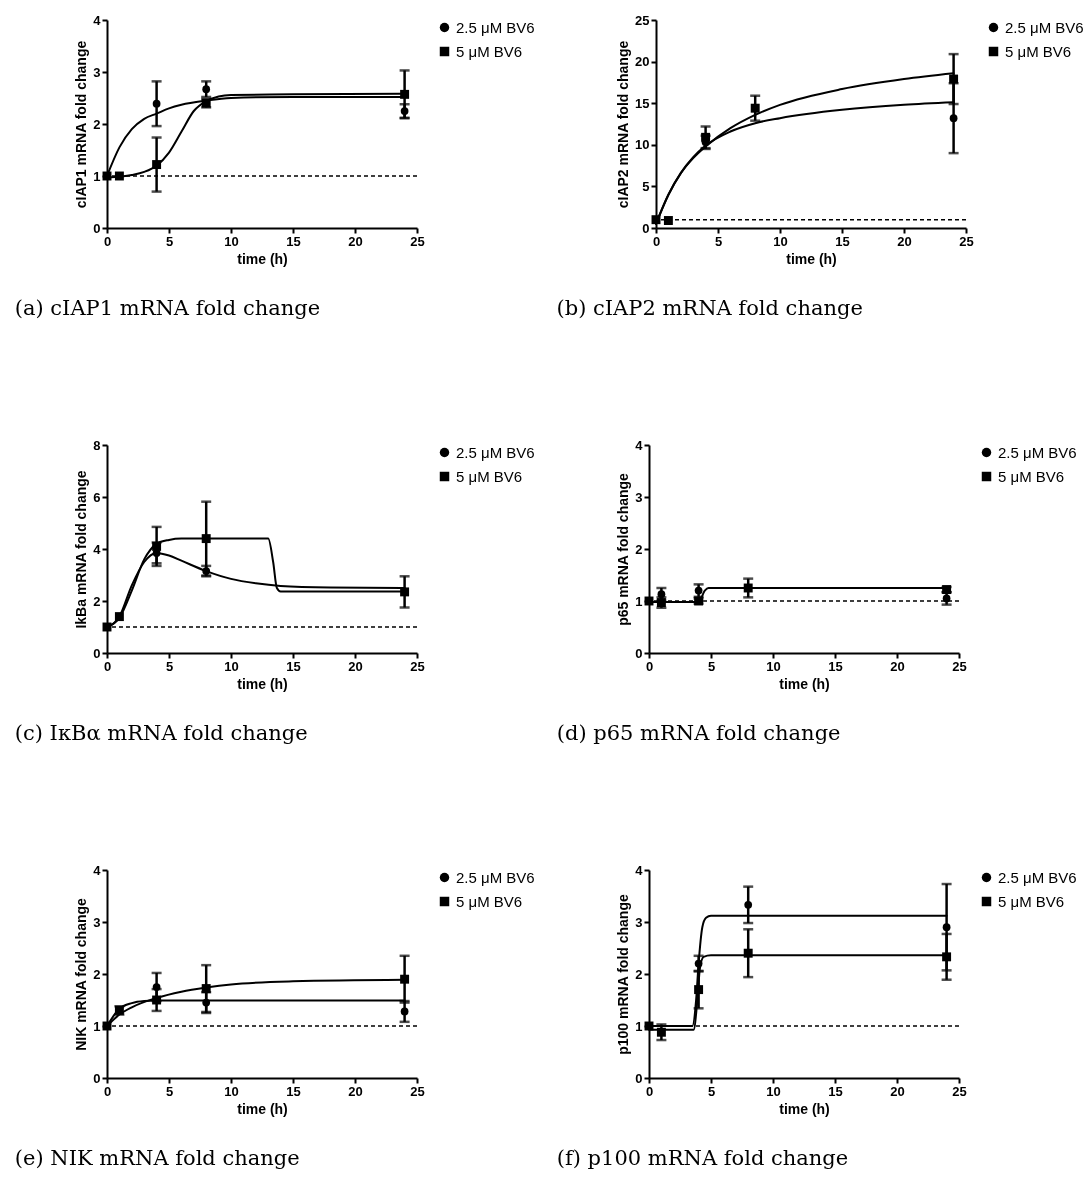  What do you see at coordinates (157, 1158) in the screenshot?
I see `text: (e) NIK mRNA fold change` at bounding box center [157, 1158].